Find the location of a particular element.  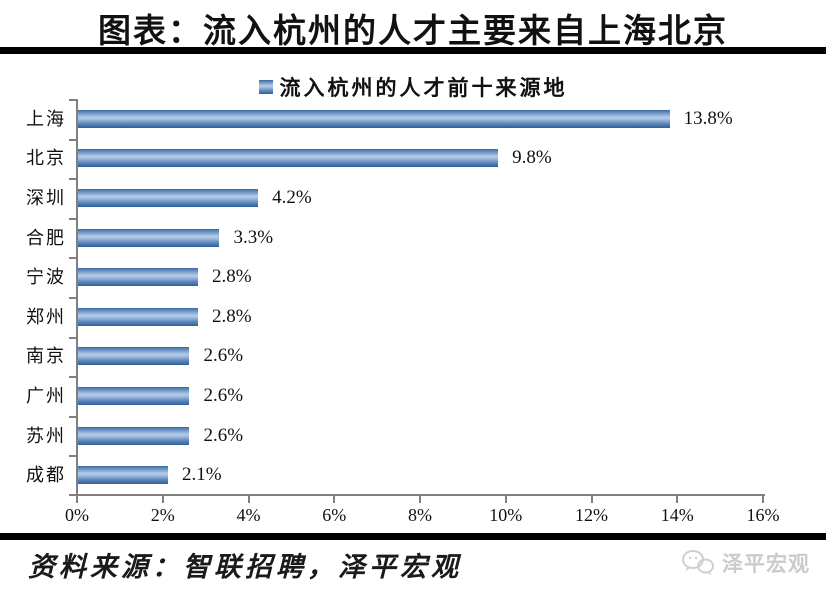

category-label: 南京 is located at coordinates (46, 356).